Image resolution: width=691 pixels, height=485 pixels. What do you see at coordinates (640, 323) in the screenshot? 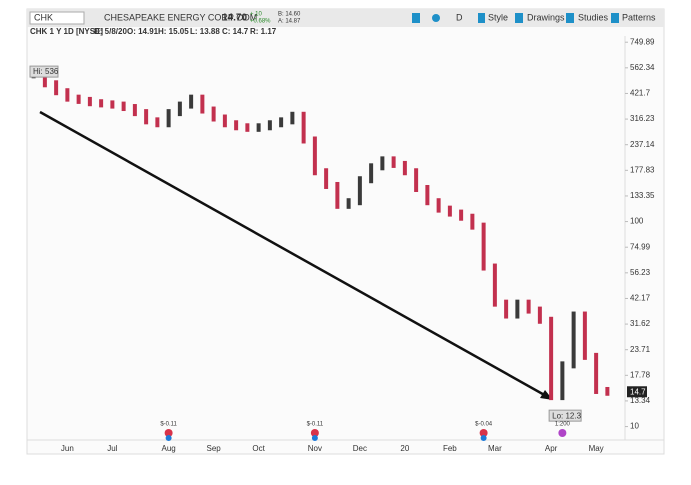
I see `y-tick-label: 31.62` at bounding box center [640, 323].